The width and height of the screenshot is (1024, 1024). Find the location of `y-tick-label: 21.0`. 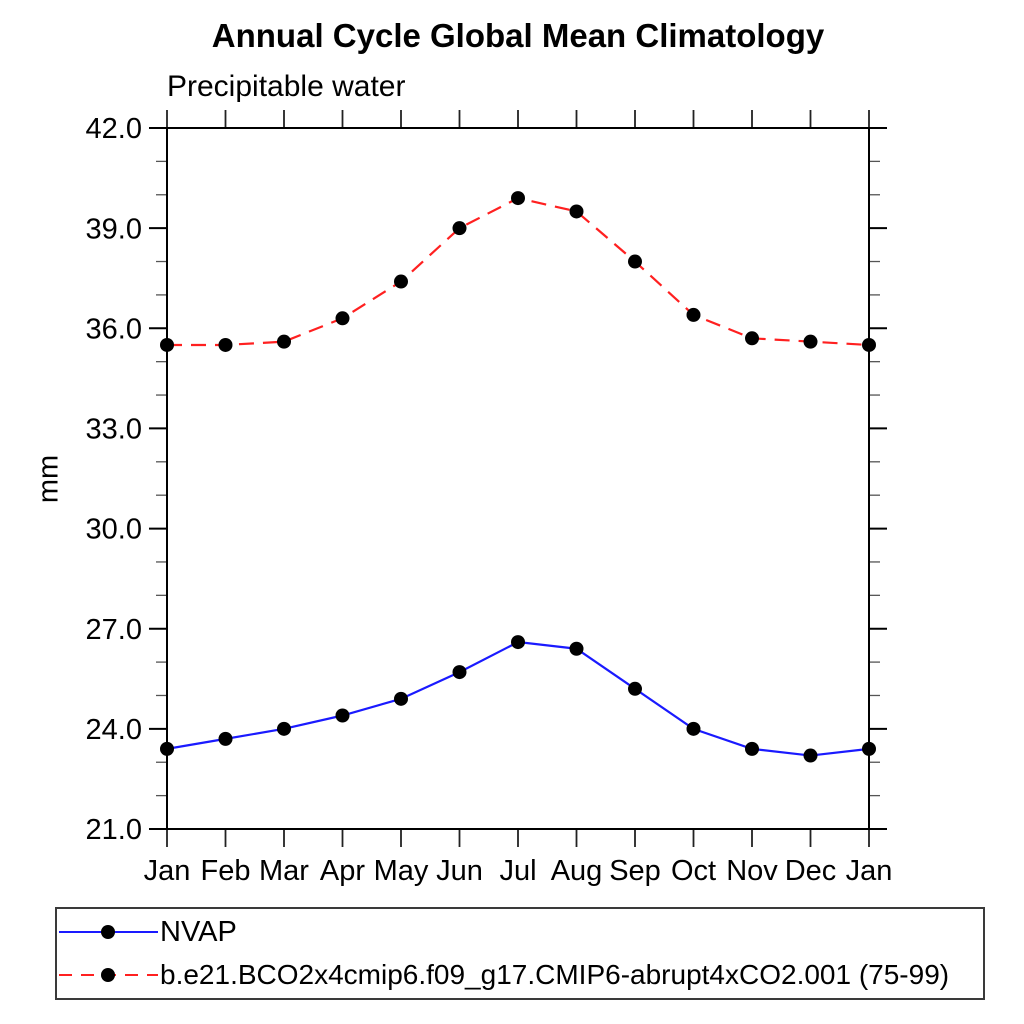

y-tick-label: 21.0 is located at coordinates (114, 830).